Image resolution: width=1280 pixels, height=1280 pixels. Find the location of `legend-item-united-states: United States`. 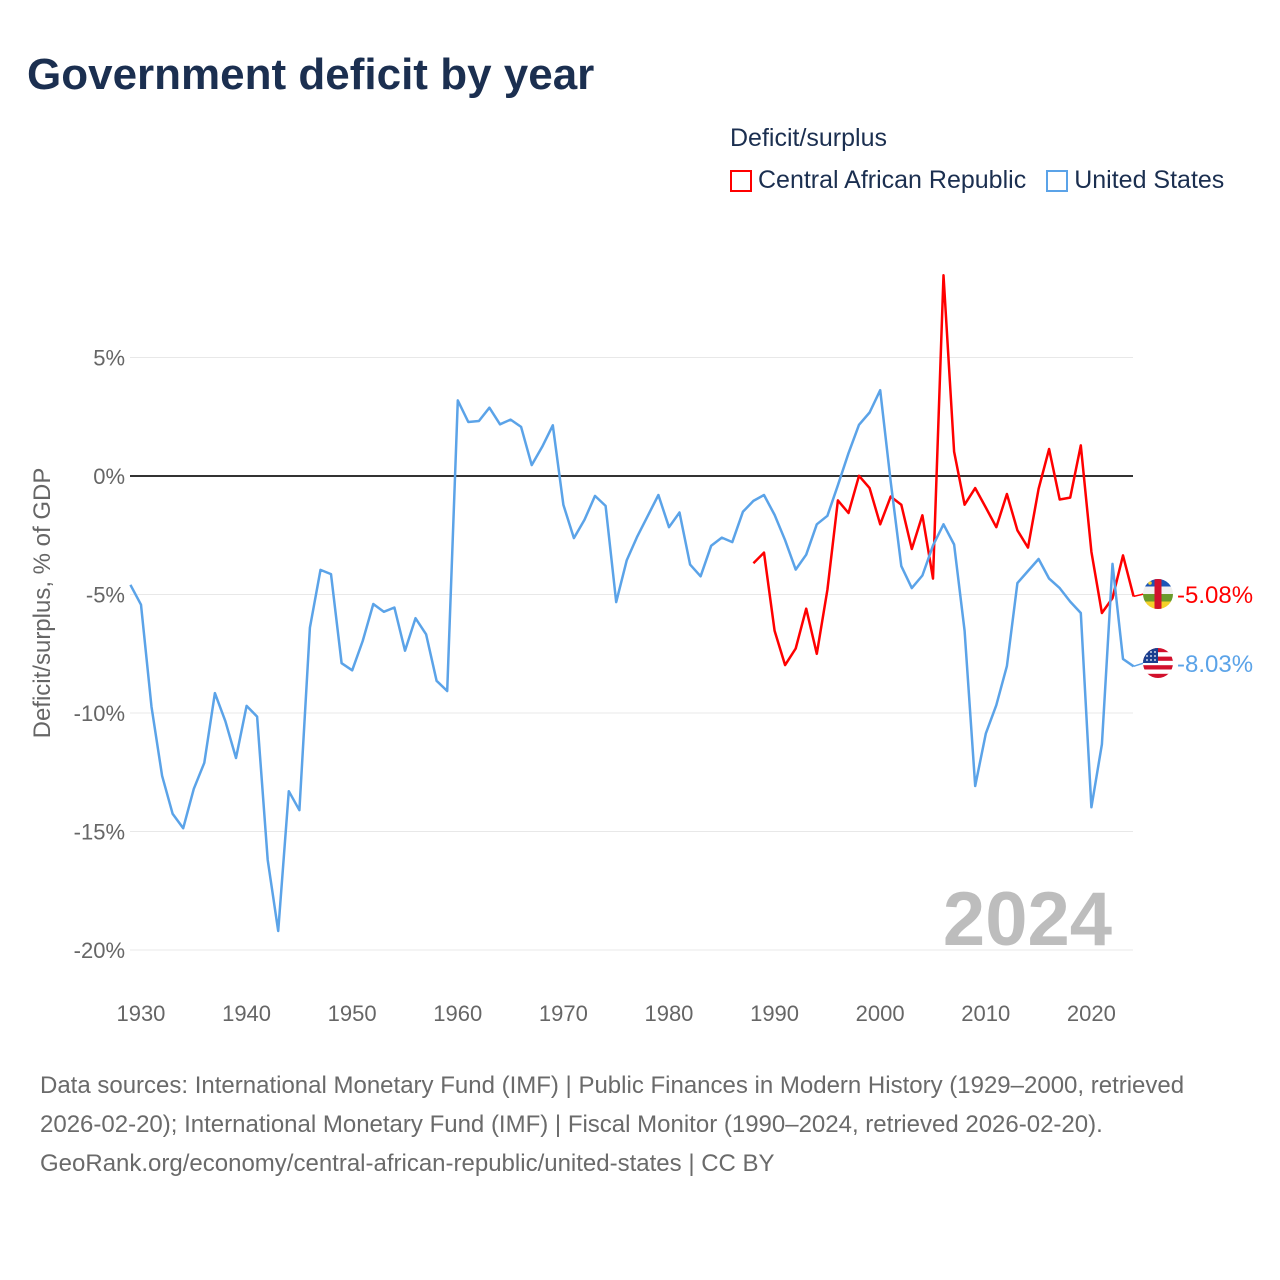

legend-item-united-states: United States is located at coordinates (1135, 180).